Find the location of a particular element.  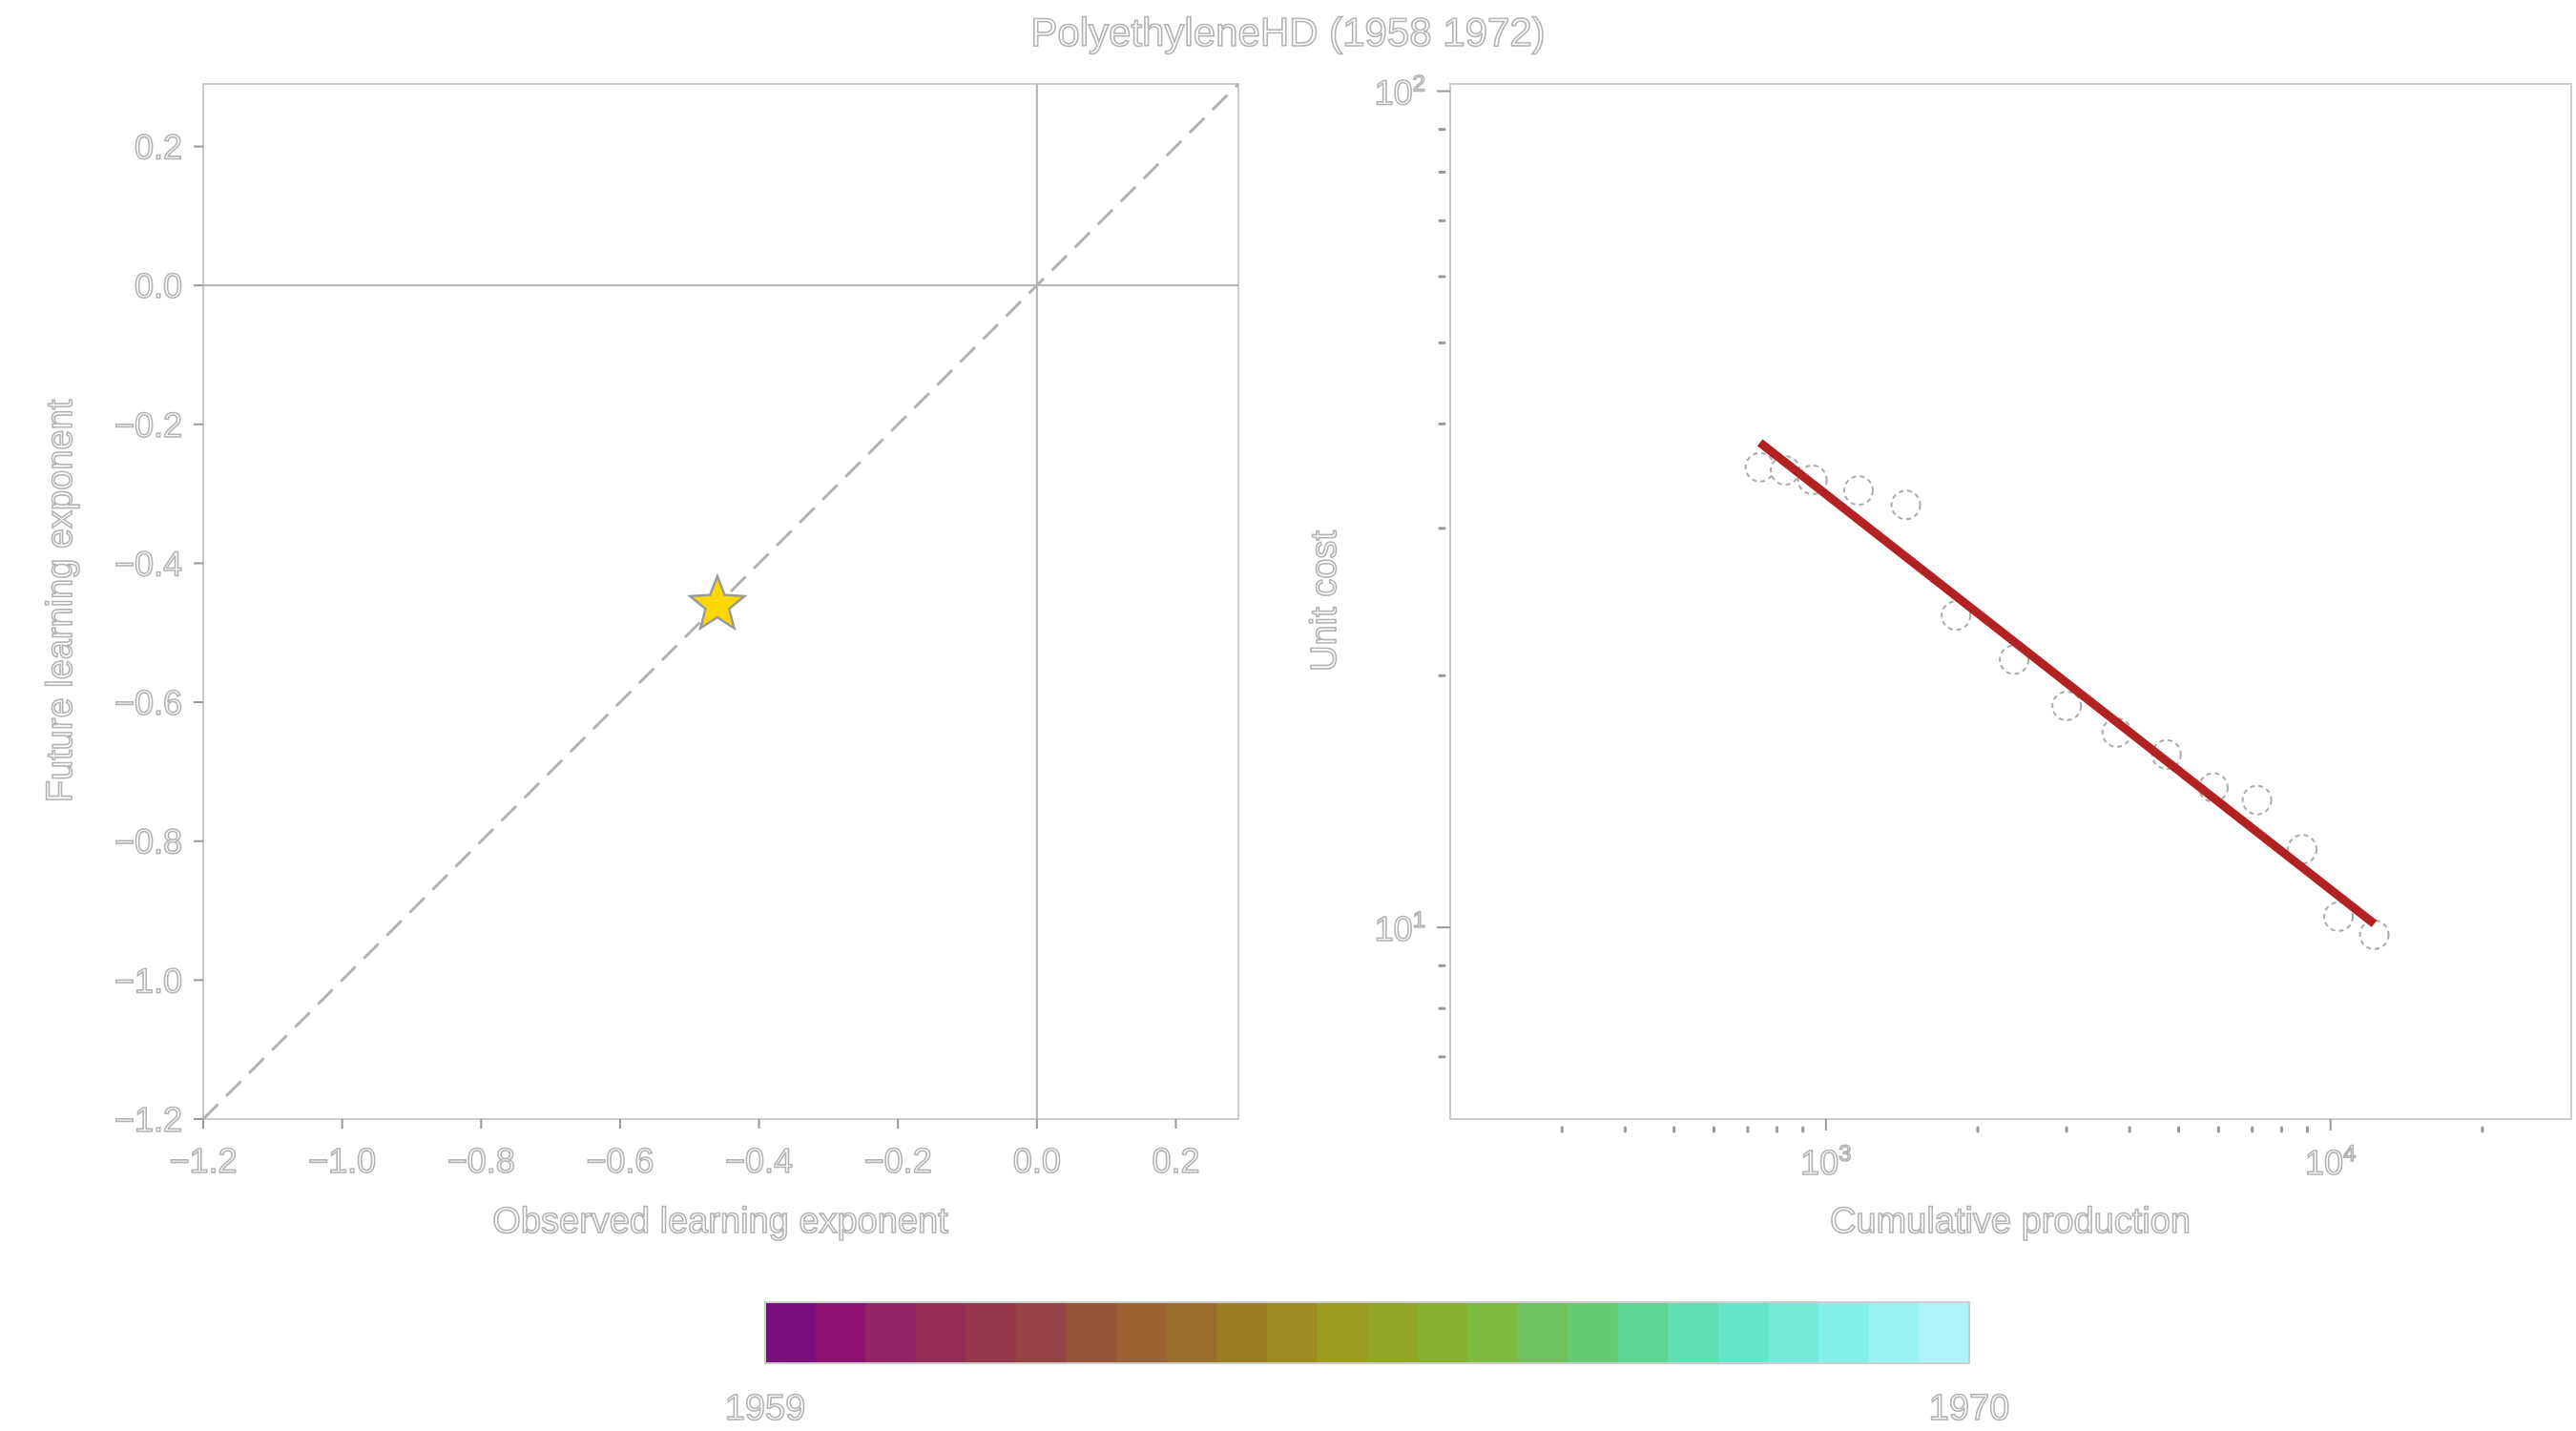

left-y-tick-label: 0.0 is located at coordinates (158, 285).